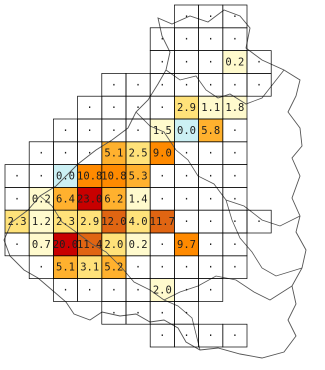 Image resolution: width=325 pixels, height=370 pixels. I want to click on cell-value-label: 1.5, so click(162, 131).